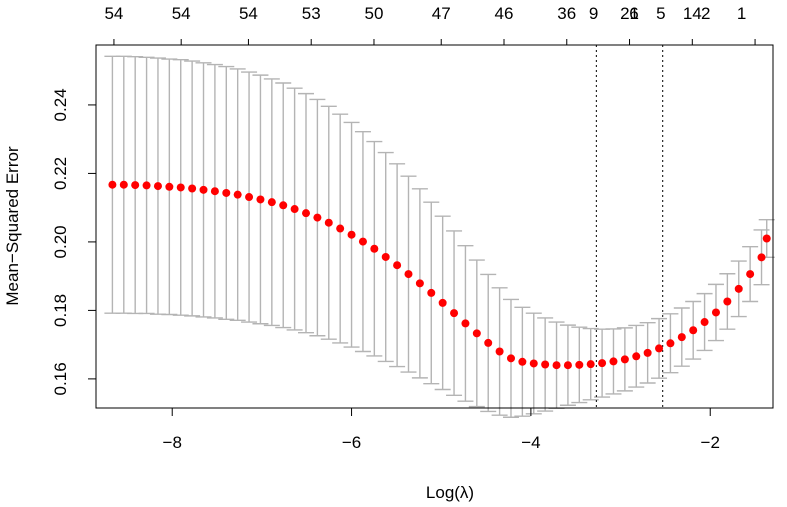  I want to click on x-axis: −8 −6 −4 −2, so click(441, 430).